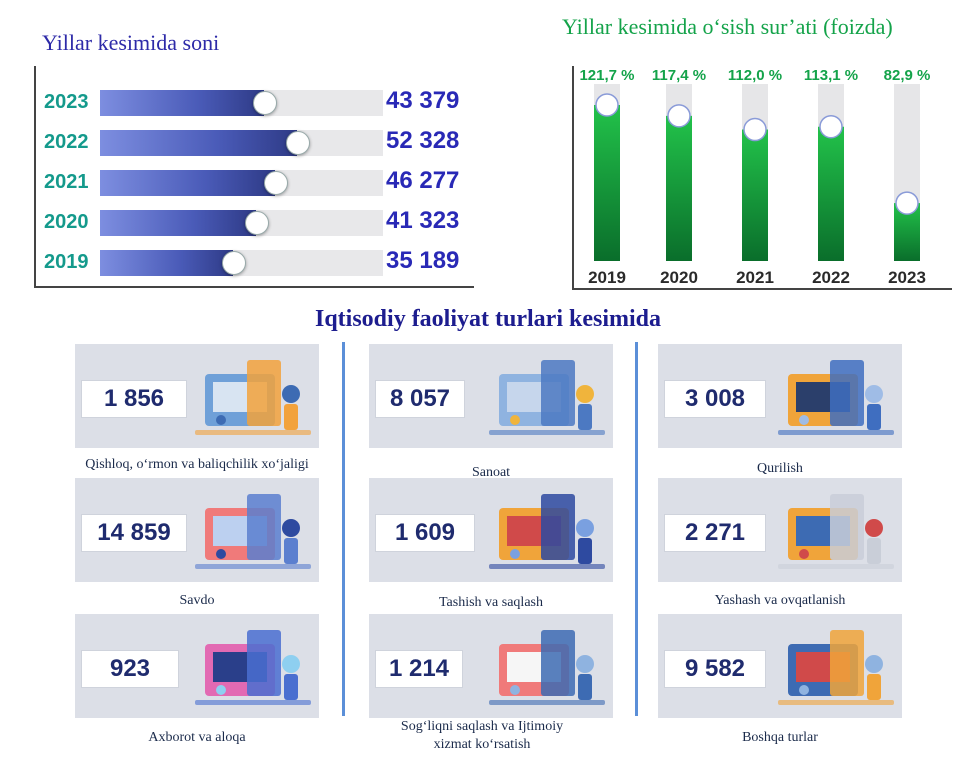 The height and width of the screenshot is (775, 976). What do you see at coordinates (66, 222) in the screenshot?
I see `bar-year-label: 2020` at bounding box center [66, 222].